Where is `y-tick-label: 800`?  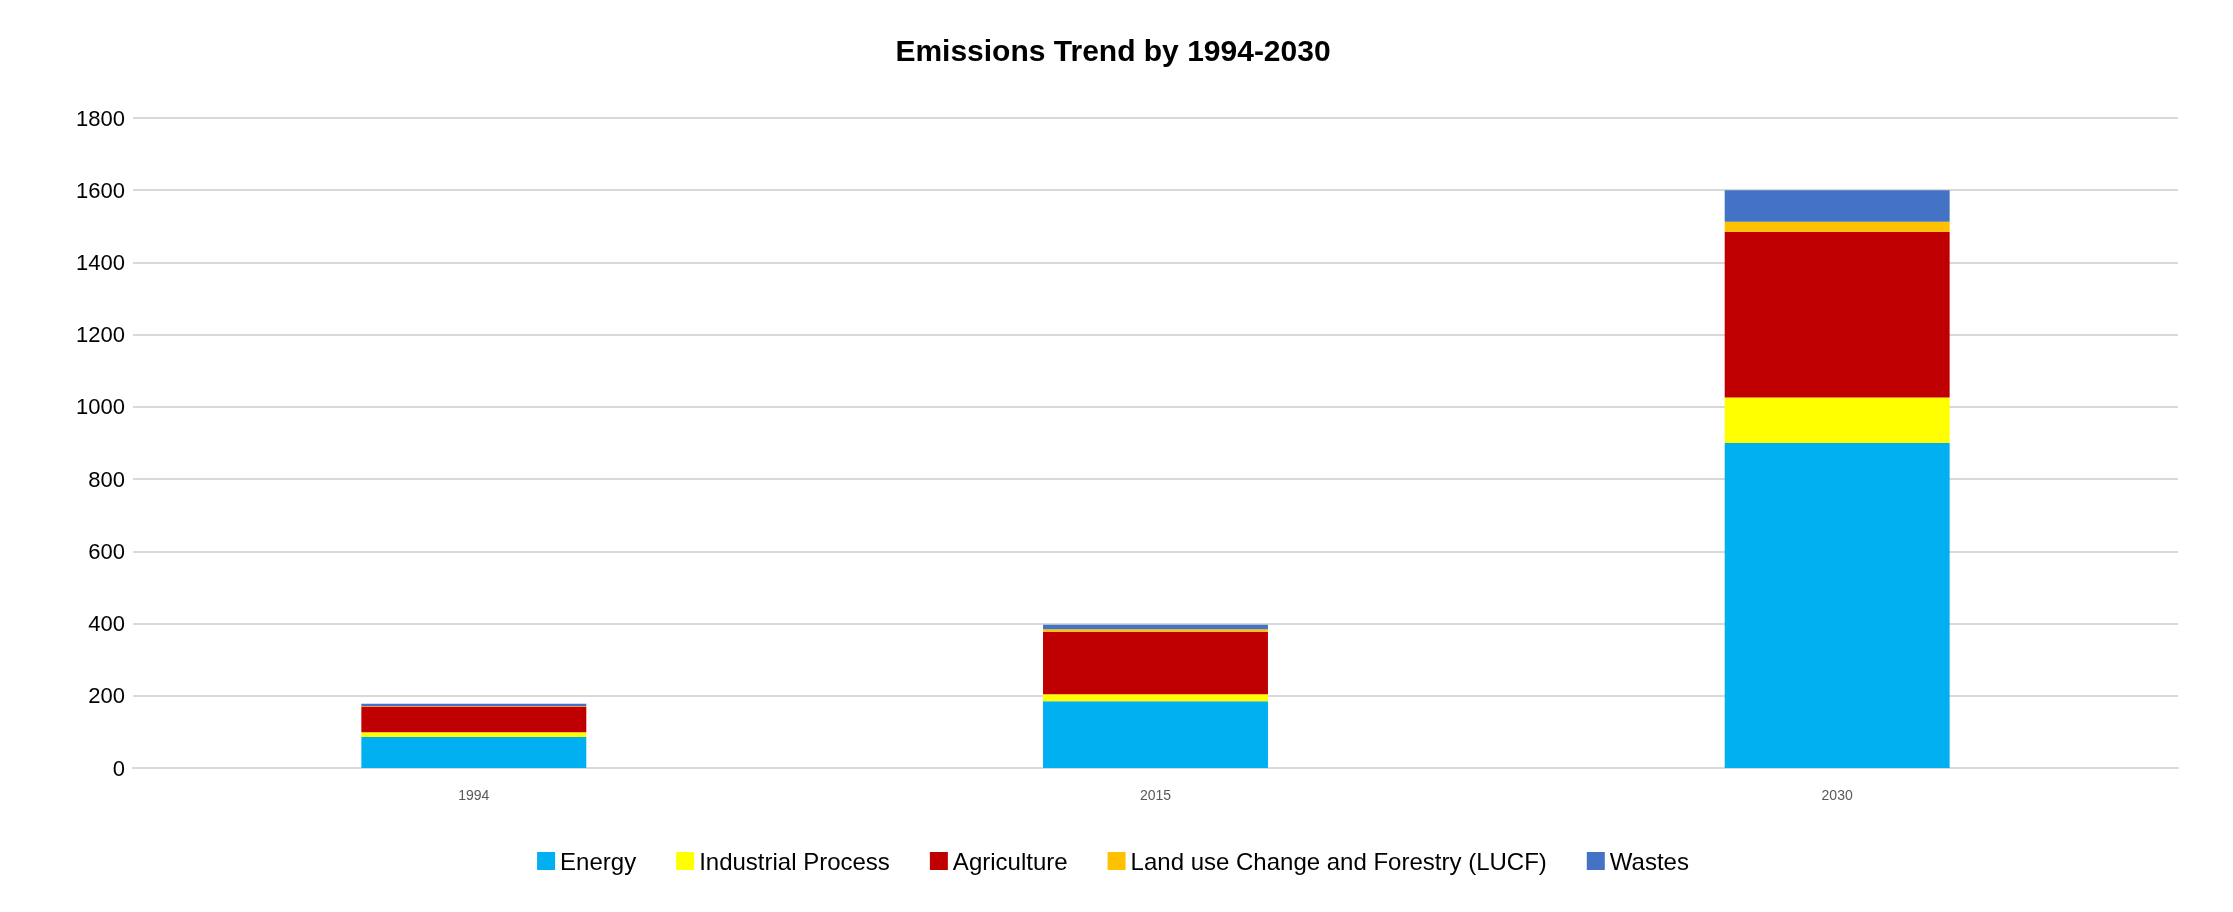 y-tick-label: 800 is located at coordinates (106, 479).